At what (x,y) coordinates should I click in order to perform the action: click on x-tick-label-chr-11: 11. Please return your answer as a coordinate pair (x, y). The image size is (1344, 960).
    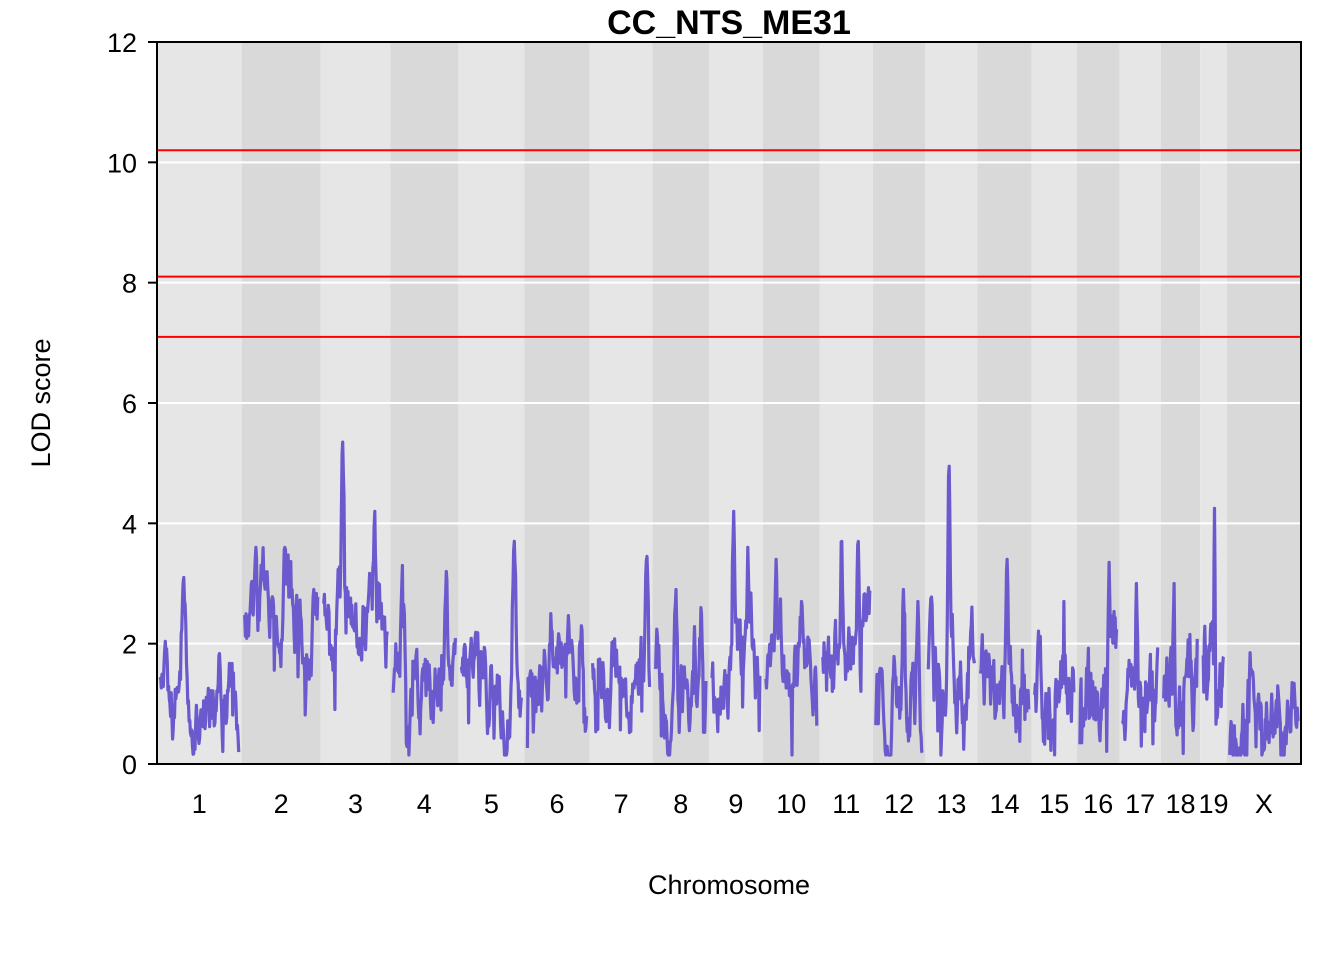
    Looking at the image, I should click on (846, 804).